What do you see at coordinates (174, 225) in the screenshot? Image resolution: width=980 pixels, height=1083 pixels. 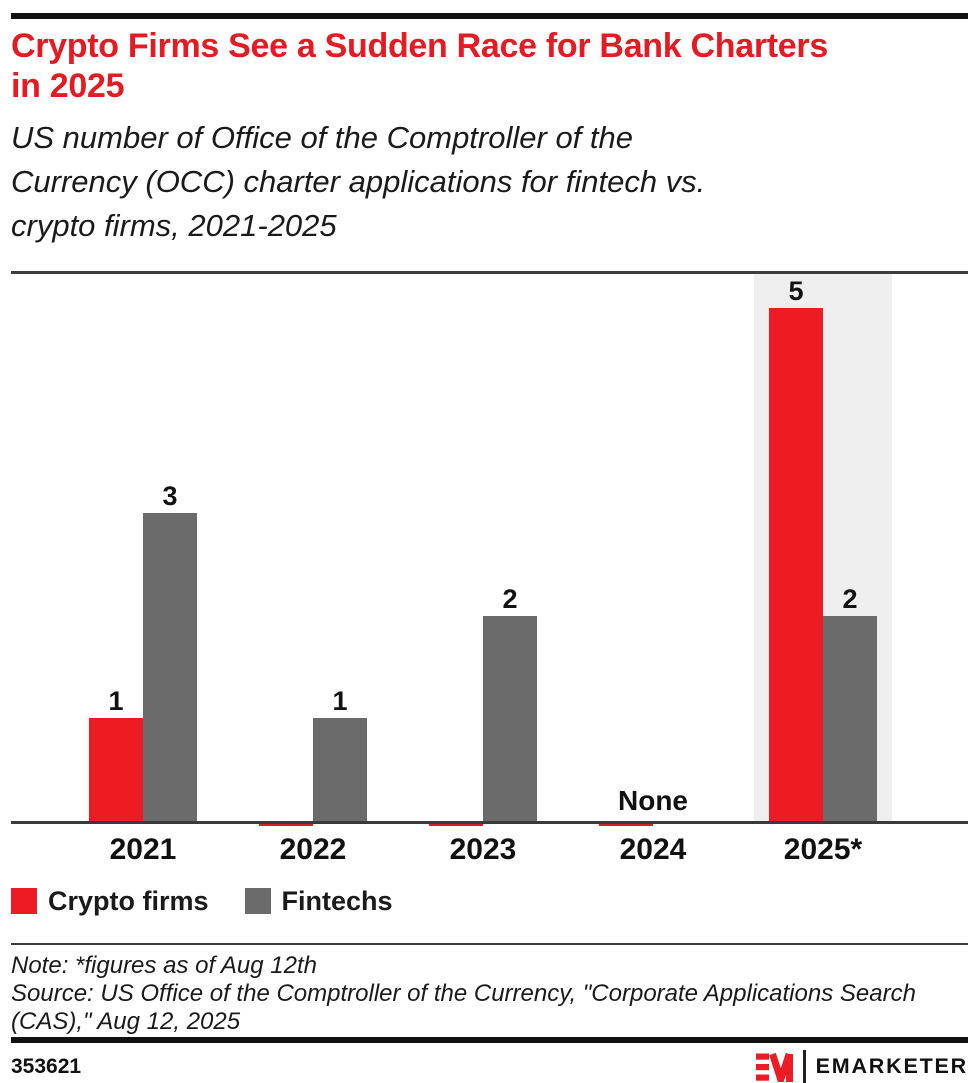 I see `chart-subtitle-line-3: crypto firms, 2021-2025` at bounding box center [174, 225].